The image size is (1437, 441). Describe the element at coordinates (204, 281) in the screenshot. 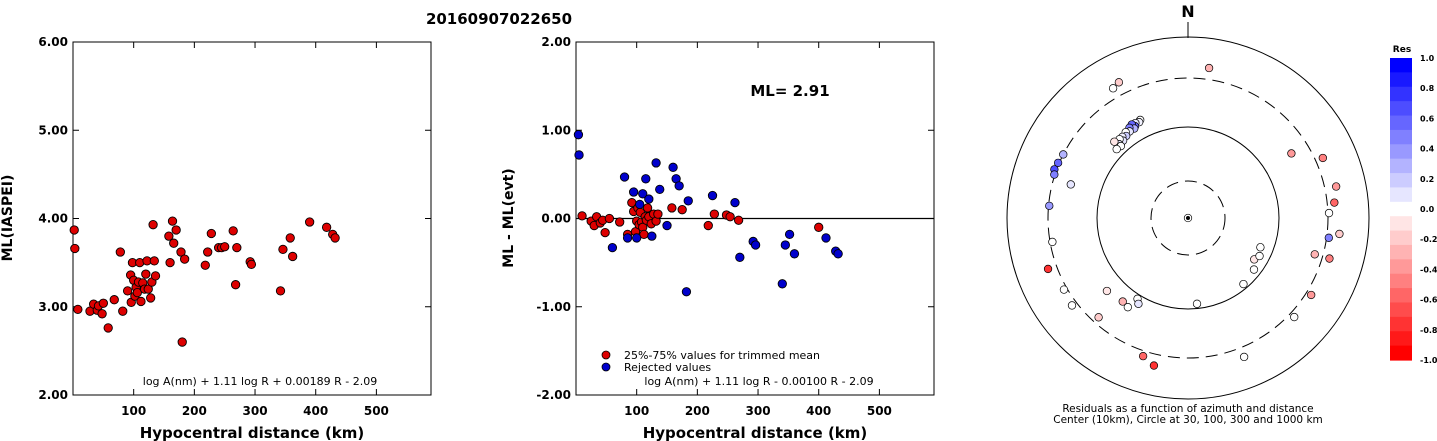

I see `data-points` at that location.